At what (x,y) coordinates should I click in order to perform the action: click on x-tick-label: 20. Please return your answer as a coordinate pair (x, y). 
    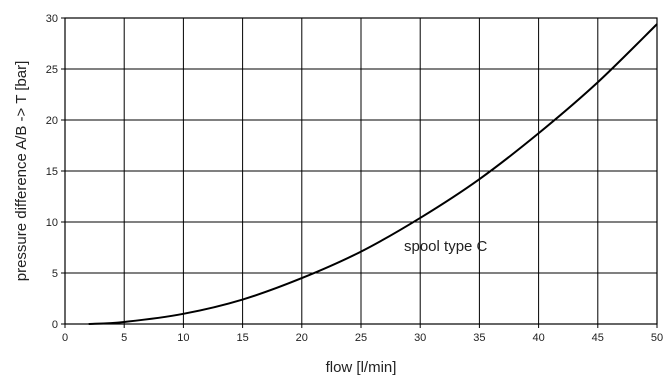
    Looking at the image, I should click on (302, 338).